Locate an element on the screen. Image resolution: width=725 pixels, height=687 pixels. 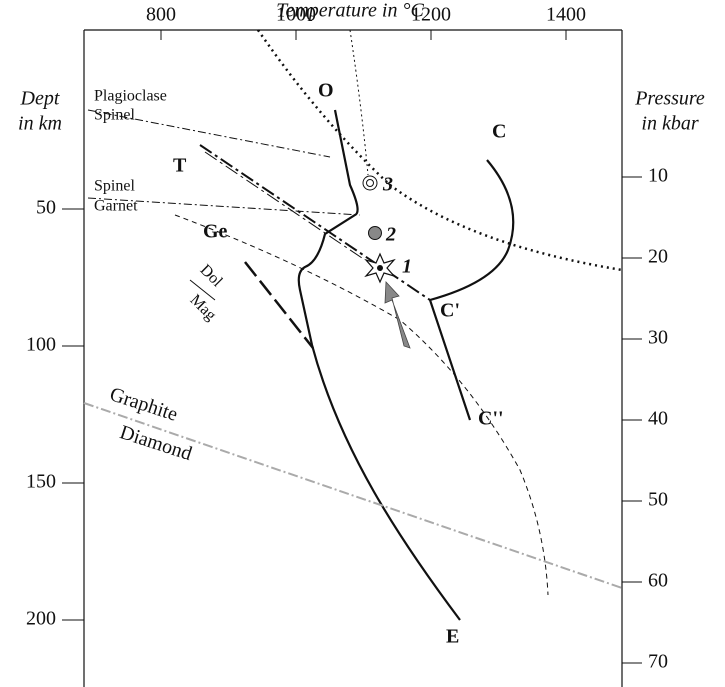
top-axis-title: Temperature in °C is located at coordinates (350, 11).